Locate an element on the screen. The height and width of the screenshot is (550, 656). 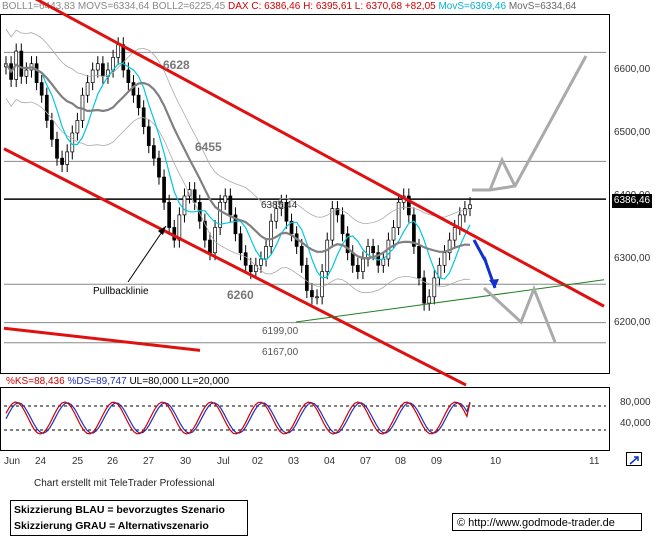
x-tick-07: 07 is located at coordinates (366, 461).